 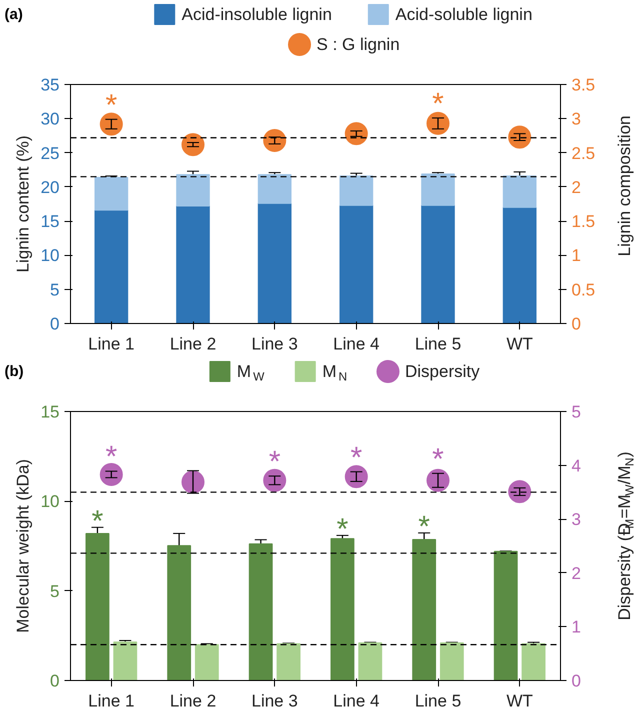 I want to click on y-tick-label: 25, so click(x=50, y=153).